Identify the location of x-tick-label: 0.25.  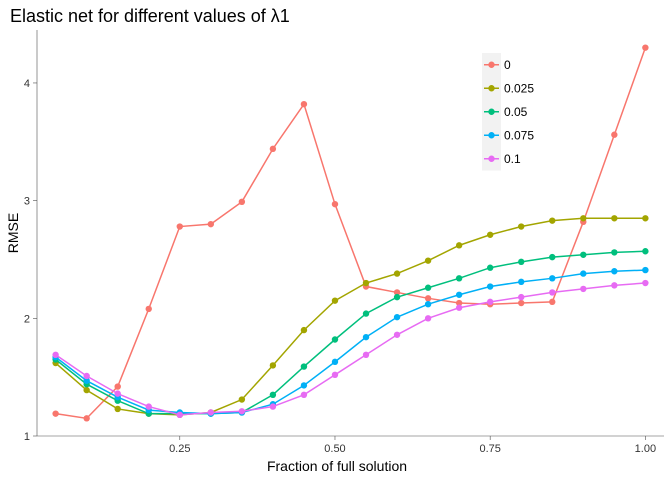
(179, 449).